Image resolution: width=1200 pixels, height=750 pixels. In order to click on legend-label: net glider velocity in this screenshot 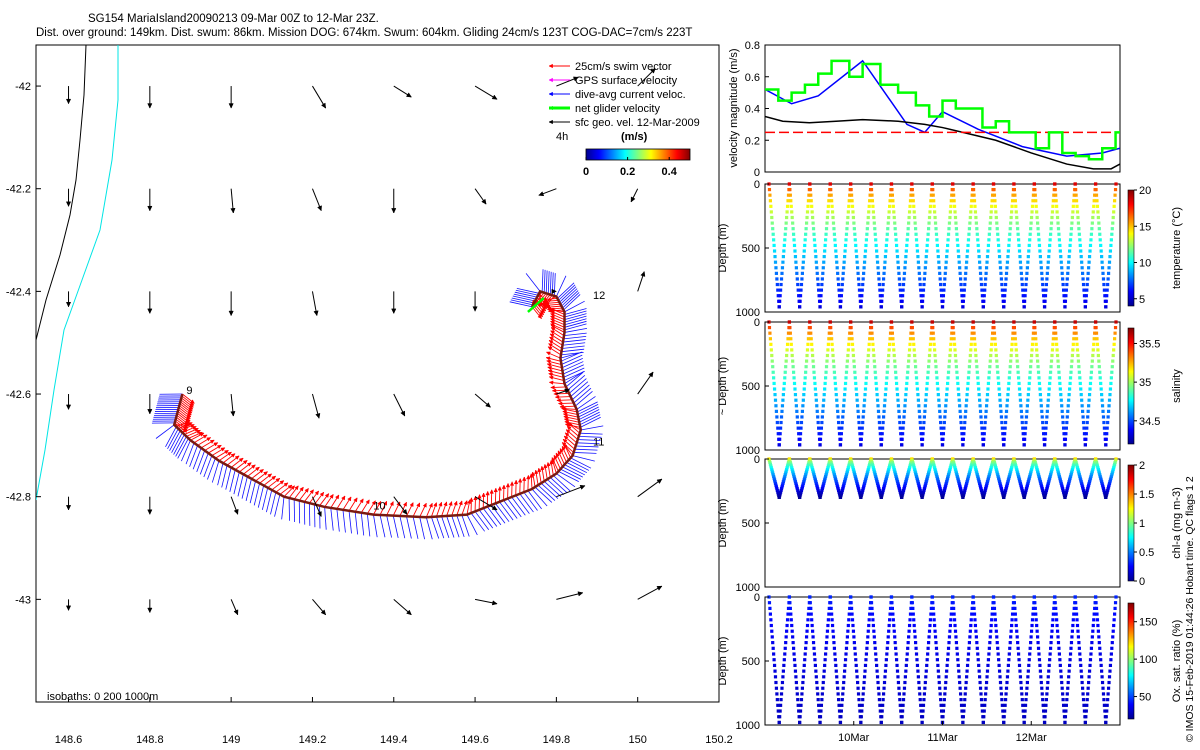, I will do `click(617, 109)`.